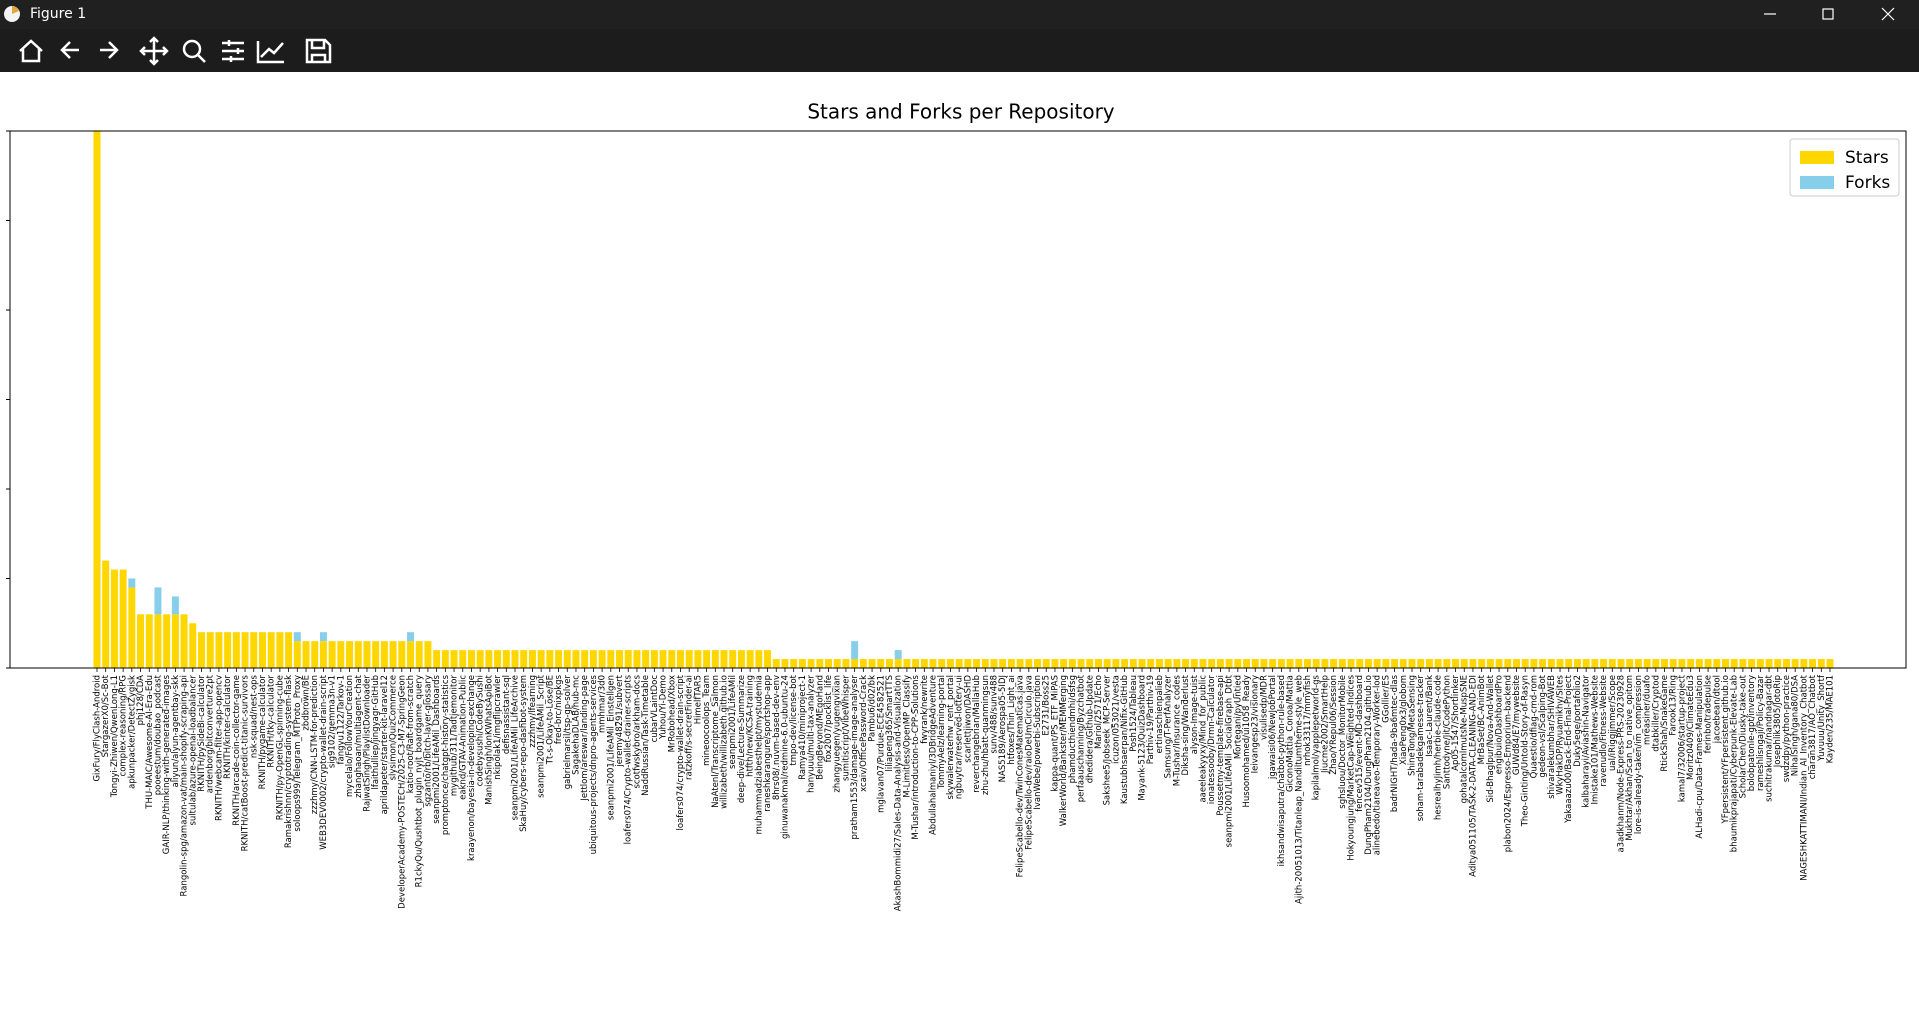  I want to click on x-tick-label: Posh1524/Tableau, so click(1134, 713).